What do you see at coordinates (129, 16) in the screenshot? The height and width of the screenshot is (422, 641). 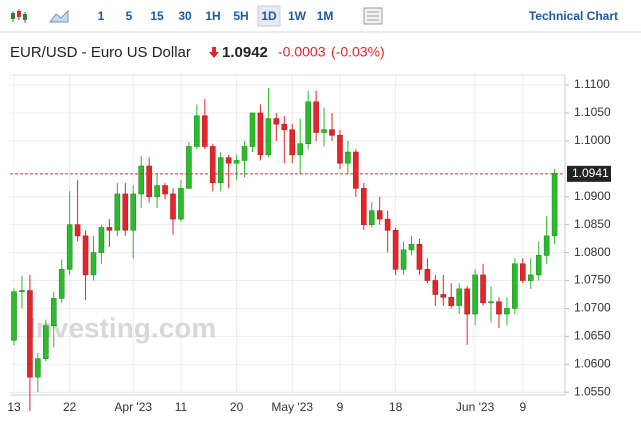 I see `interval-button: 5` at bounding box center [129, 16].